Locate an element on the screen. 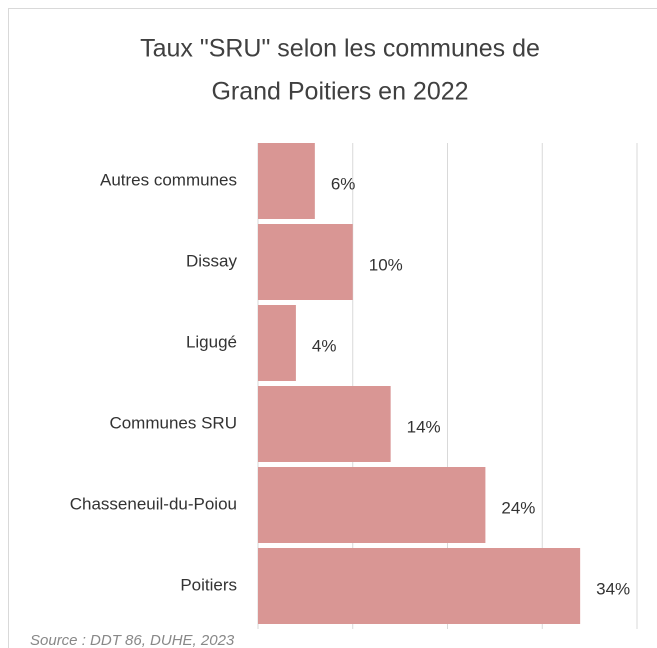 The height and width of the screenshot is (648, 657). value-label: 6% is located at coordinates (343, 183).